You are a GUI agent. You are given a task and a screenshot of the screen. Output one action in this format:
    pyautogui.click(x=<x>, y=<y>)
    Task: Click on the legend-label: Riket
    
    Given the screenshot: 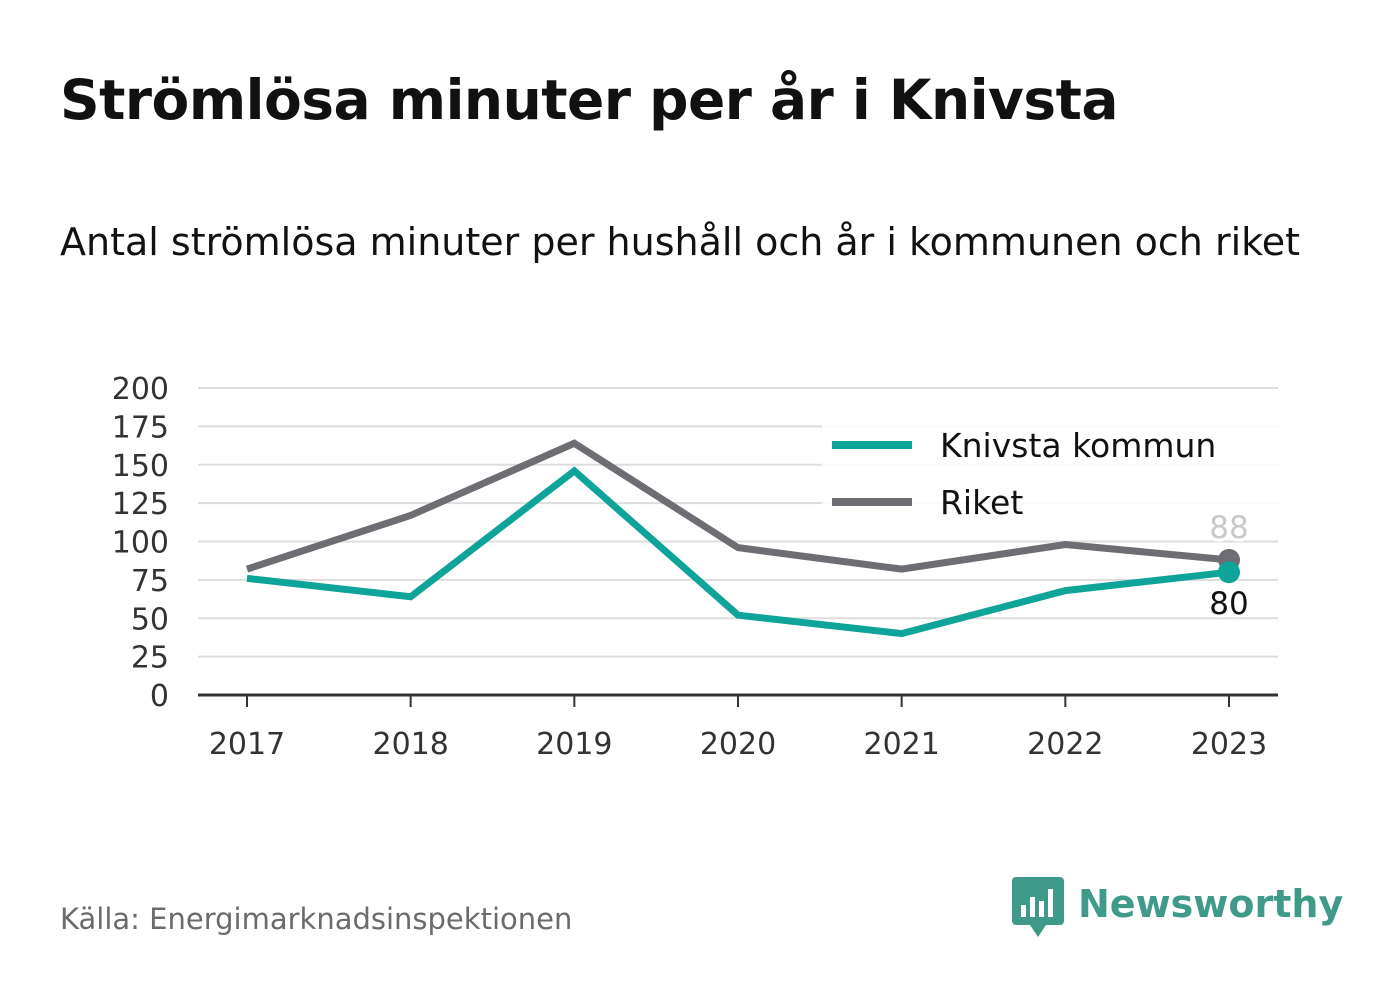 What is the action you would take?
    pyautogui.click(x=981, y=502)
    